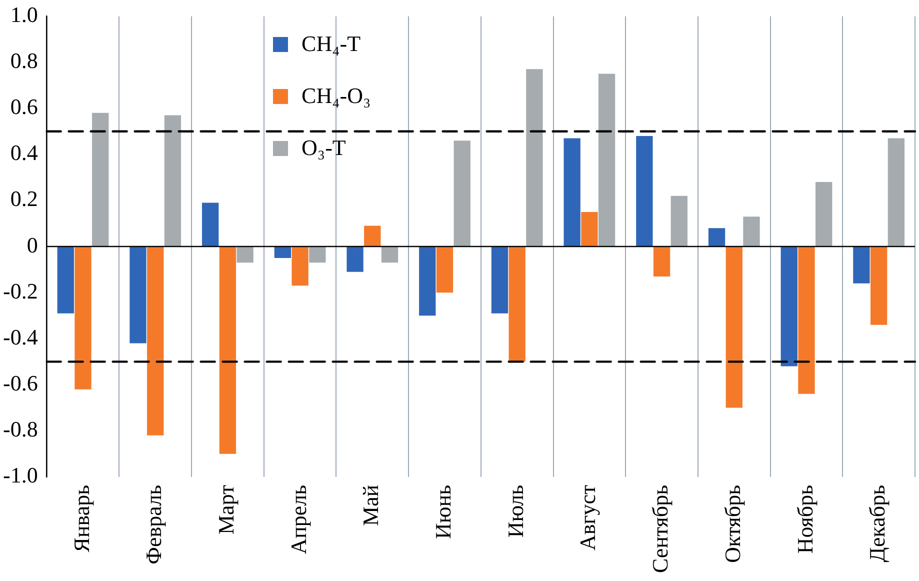 The image size is (919, 581). I want to click on y-tick-label: 0, so click(32, 245).